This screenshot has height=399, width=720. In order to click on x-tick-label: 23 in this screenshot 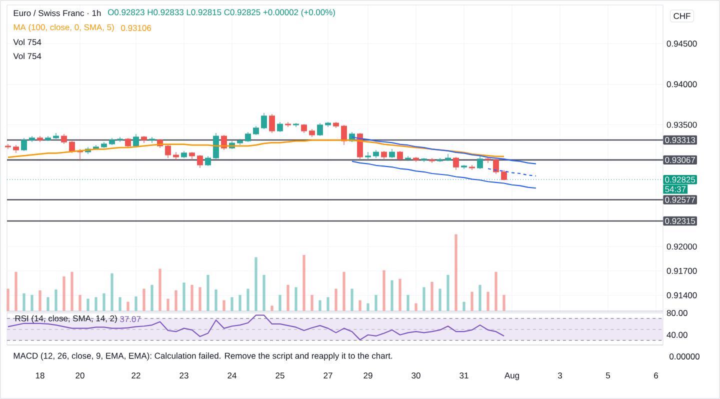, I will do `click(184, 375)`.